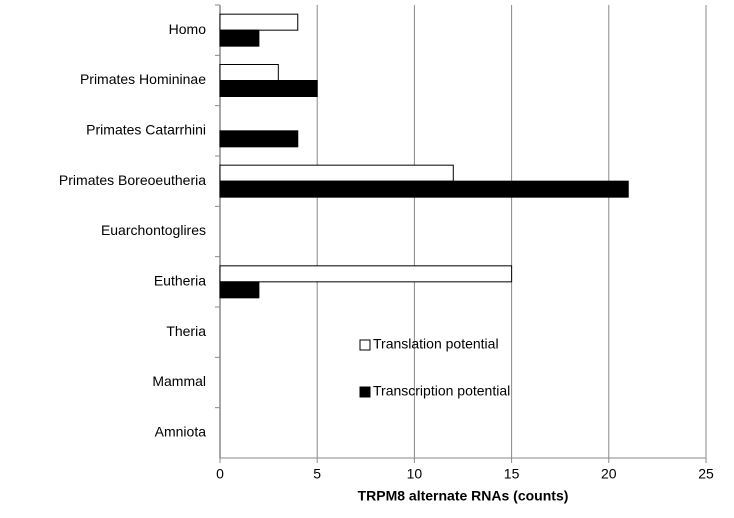  I want to click on y-tick-label: Primates Boreoeutheria, so click(132, 180).